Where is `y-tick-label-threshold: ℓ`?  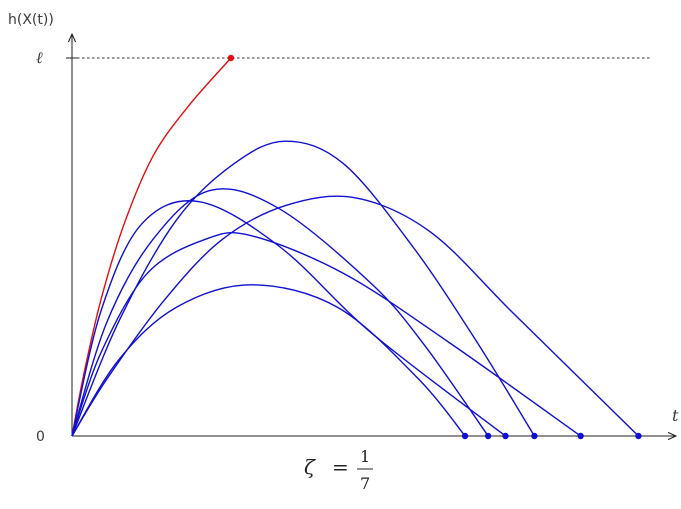 y-tick-label-threshold: ℓ is located at coordinates (39, 57).